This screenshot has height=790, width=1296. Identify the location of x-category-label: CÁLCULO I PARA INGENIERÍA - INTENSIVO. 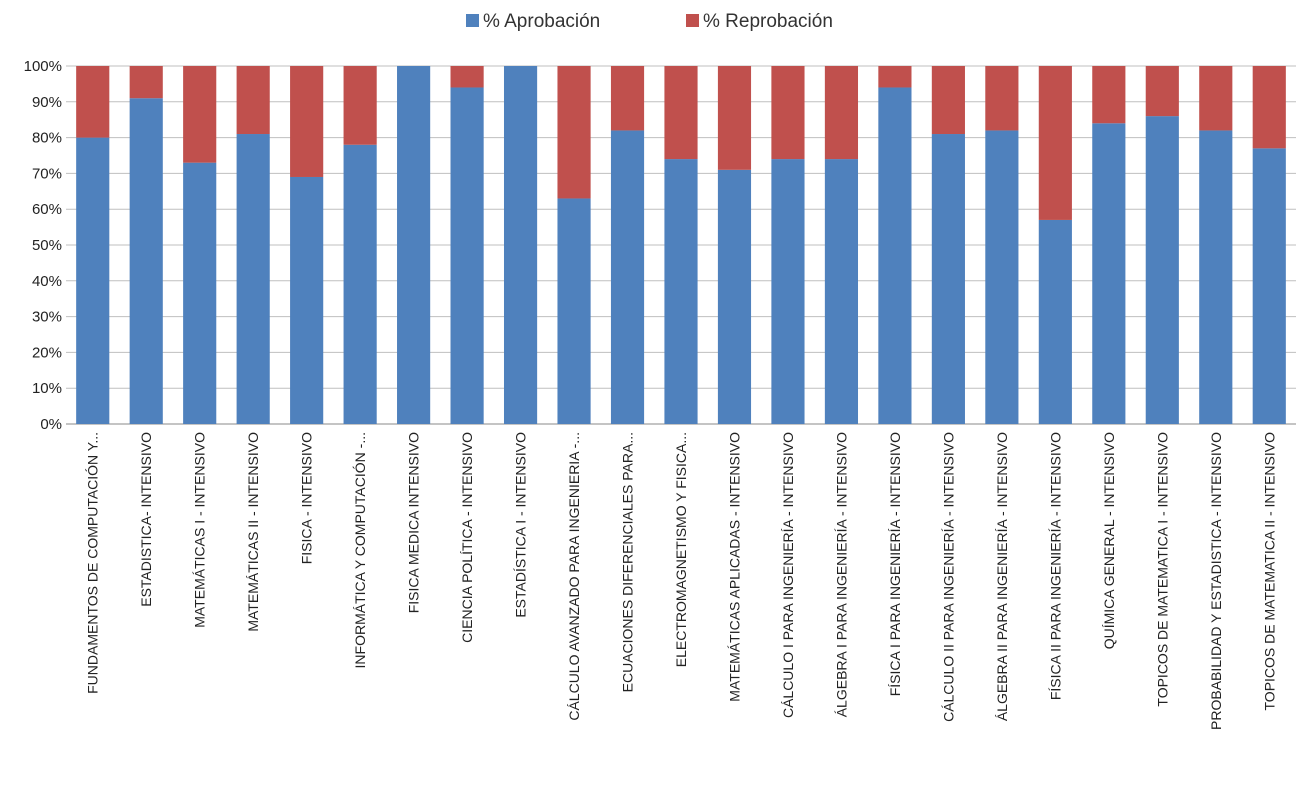
(788, 575).